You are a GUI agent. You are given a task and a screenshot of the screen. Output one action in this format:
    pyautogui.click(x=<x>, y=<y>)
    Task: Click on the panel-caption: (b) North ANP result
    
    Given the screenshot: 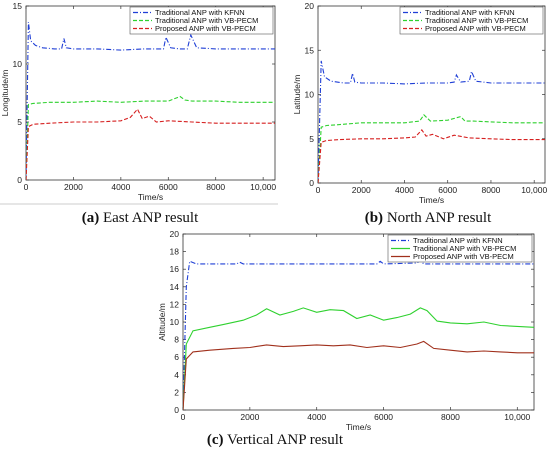 What is the action you would take?
    pyautogui.click(x=428, y=218)
    